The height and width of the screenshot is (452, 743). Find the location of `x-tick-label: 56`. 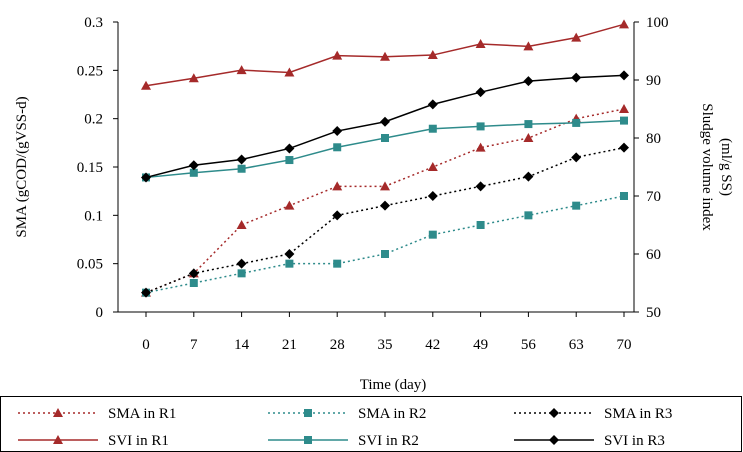

x-tick-label: 56 is located at coordinates (529, 345).